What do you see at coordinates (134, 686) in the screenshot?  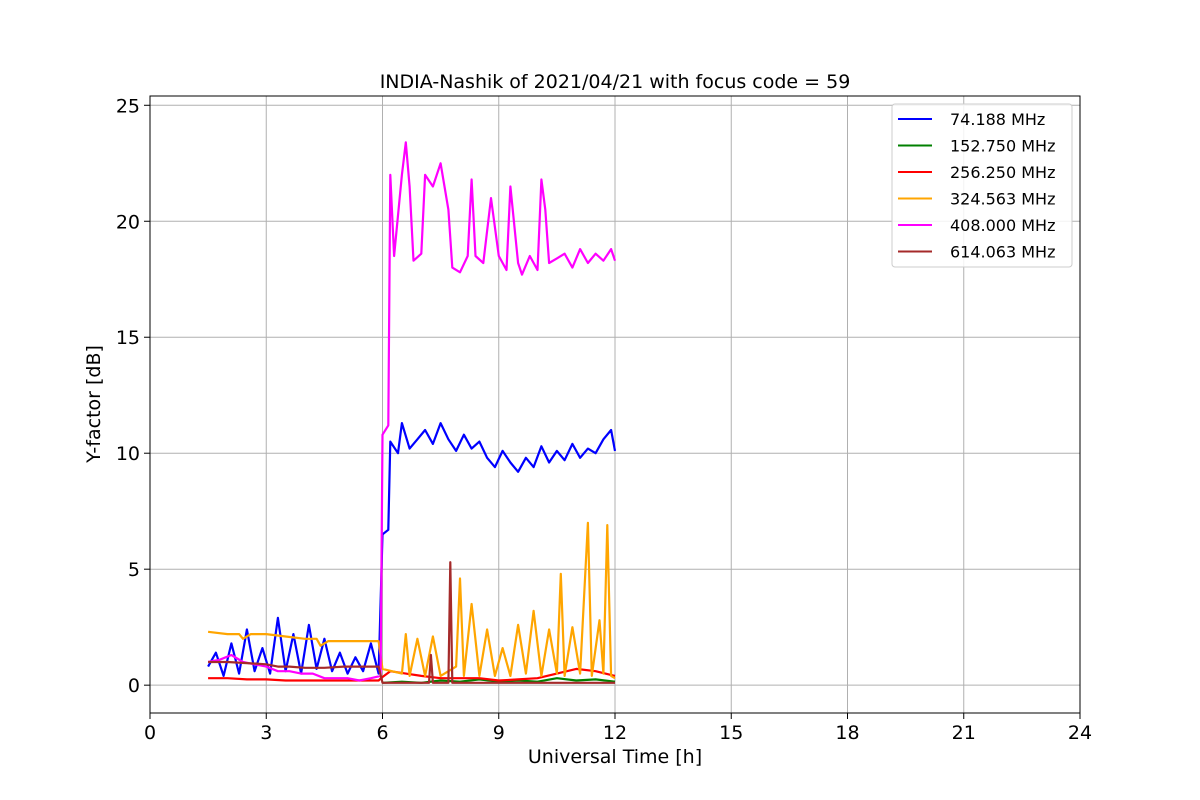 I see `y-tick-label: 0` at bounding box center [134, 686].